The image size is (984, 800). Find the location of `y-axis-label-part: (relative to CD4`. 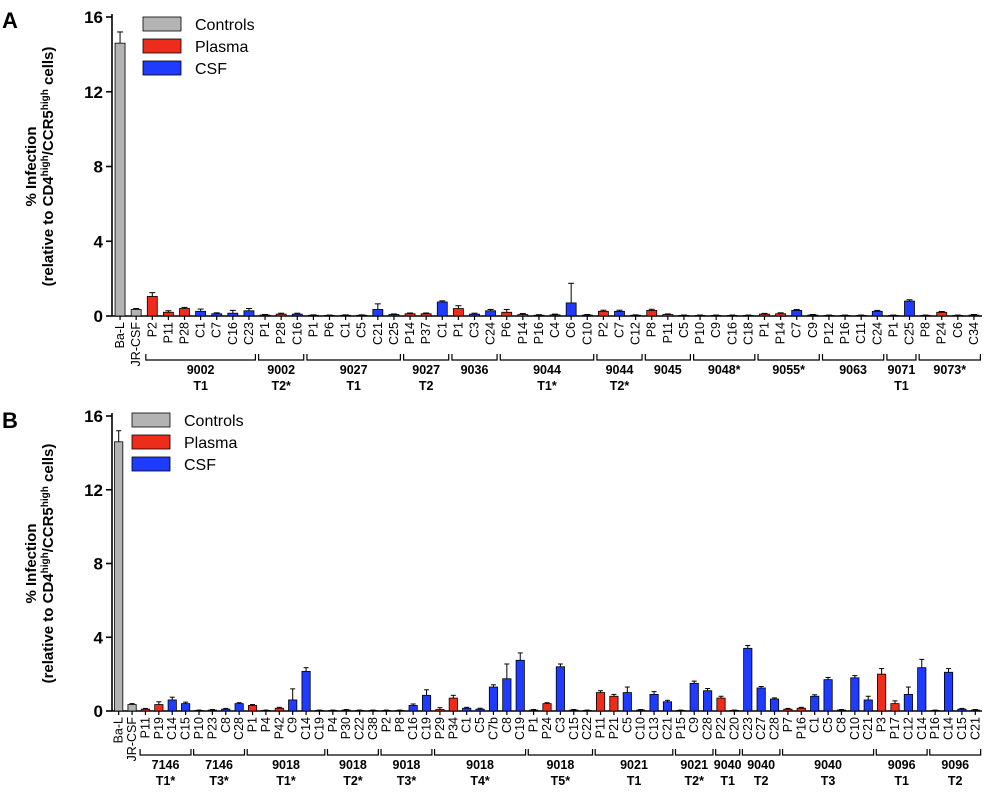

y-axis-label-part: (relative to CD4 is located at coordinates (48, 628).